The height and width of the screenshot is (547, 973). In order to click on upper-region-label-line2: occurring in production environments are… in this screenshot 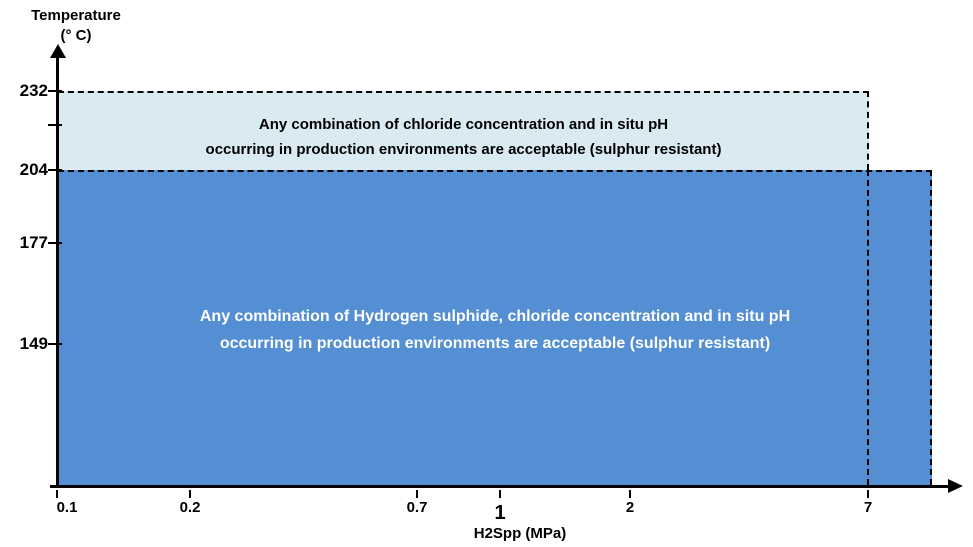, I will do `click(463, 149)`.